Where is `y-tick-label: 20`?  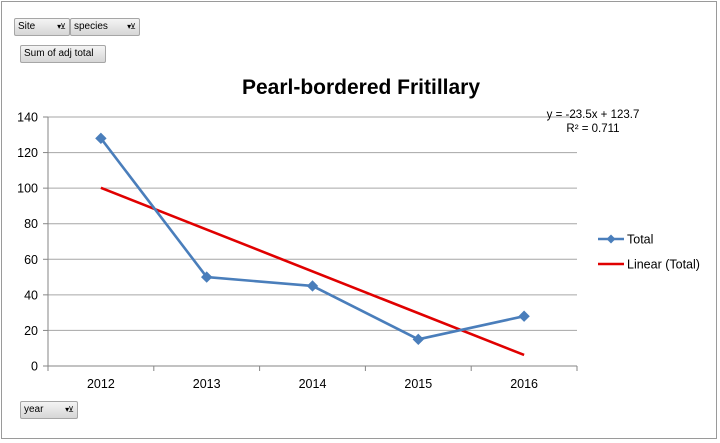
y-tick-label: 20 is located at coordinates (31, 331).